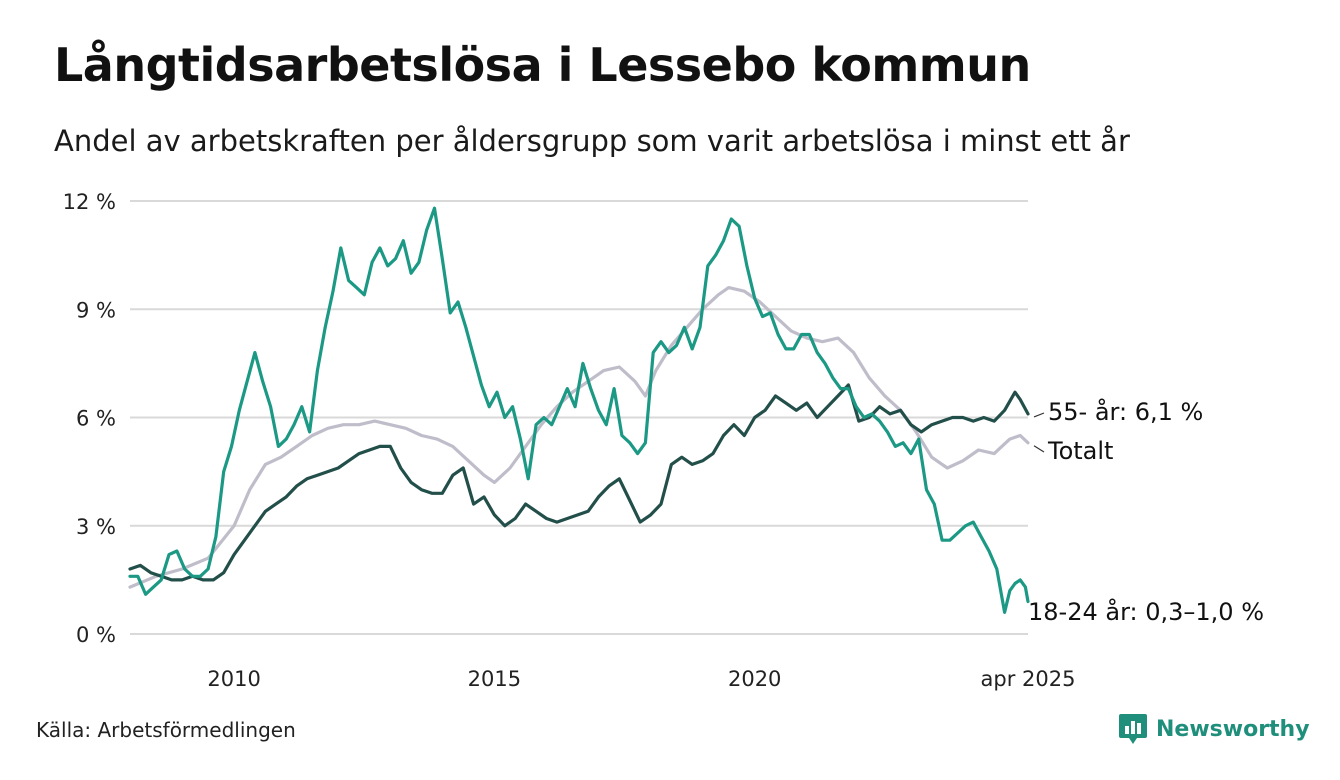 This screenshot has height=780, width=1340. Describe the element at coordinates (1125, 411) in the screenshot. I see `series-label-older: 55- år: 6,1 %` at that location.